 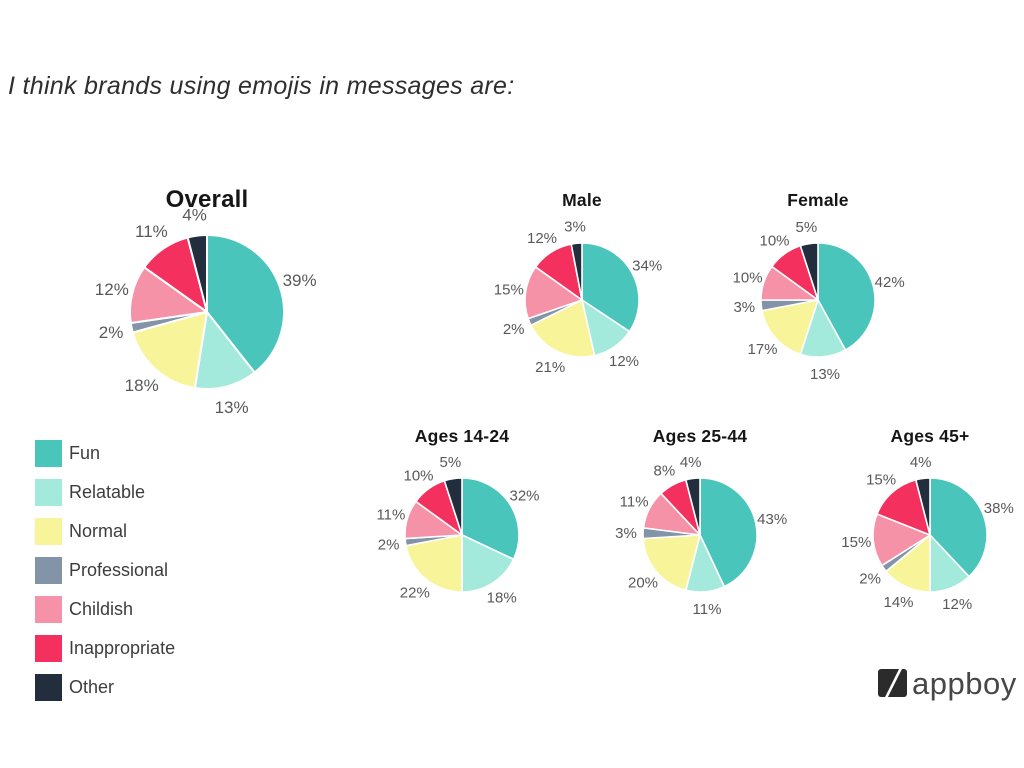 What do you see at coordinates (748, 277) in the screenshot?
I see `pie-label-childish: 10%` at bounding box center [748, 277].